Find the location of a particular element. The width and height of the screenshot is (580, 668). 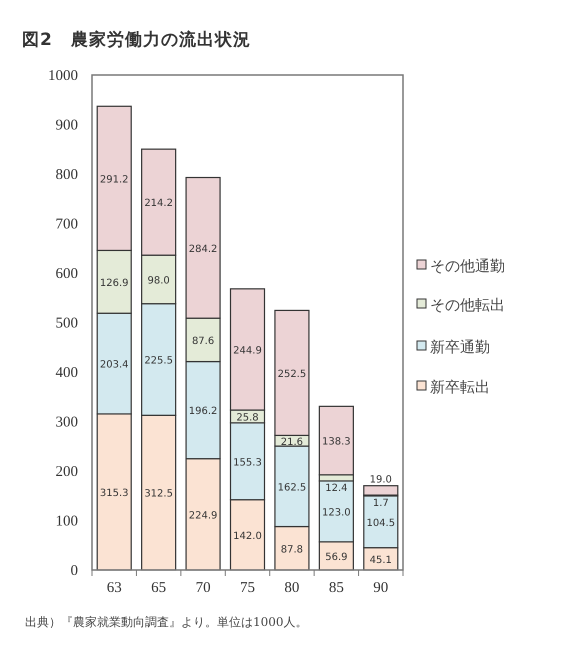

y-tick-label: 100 is located at coordinates (67, 522).